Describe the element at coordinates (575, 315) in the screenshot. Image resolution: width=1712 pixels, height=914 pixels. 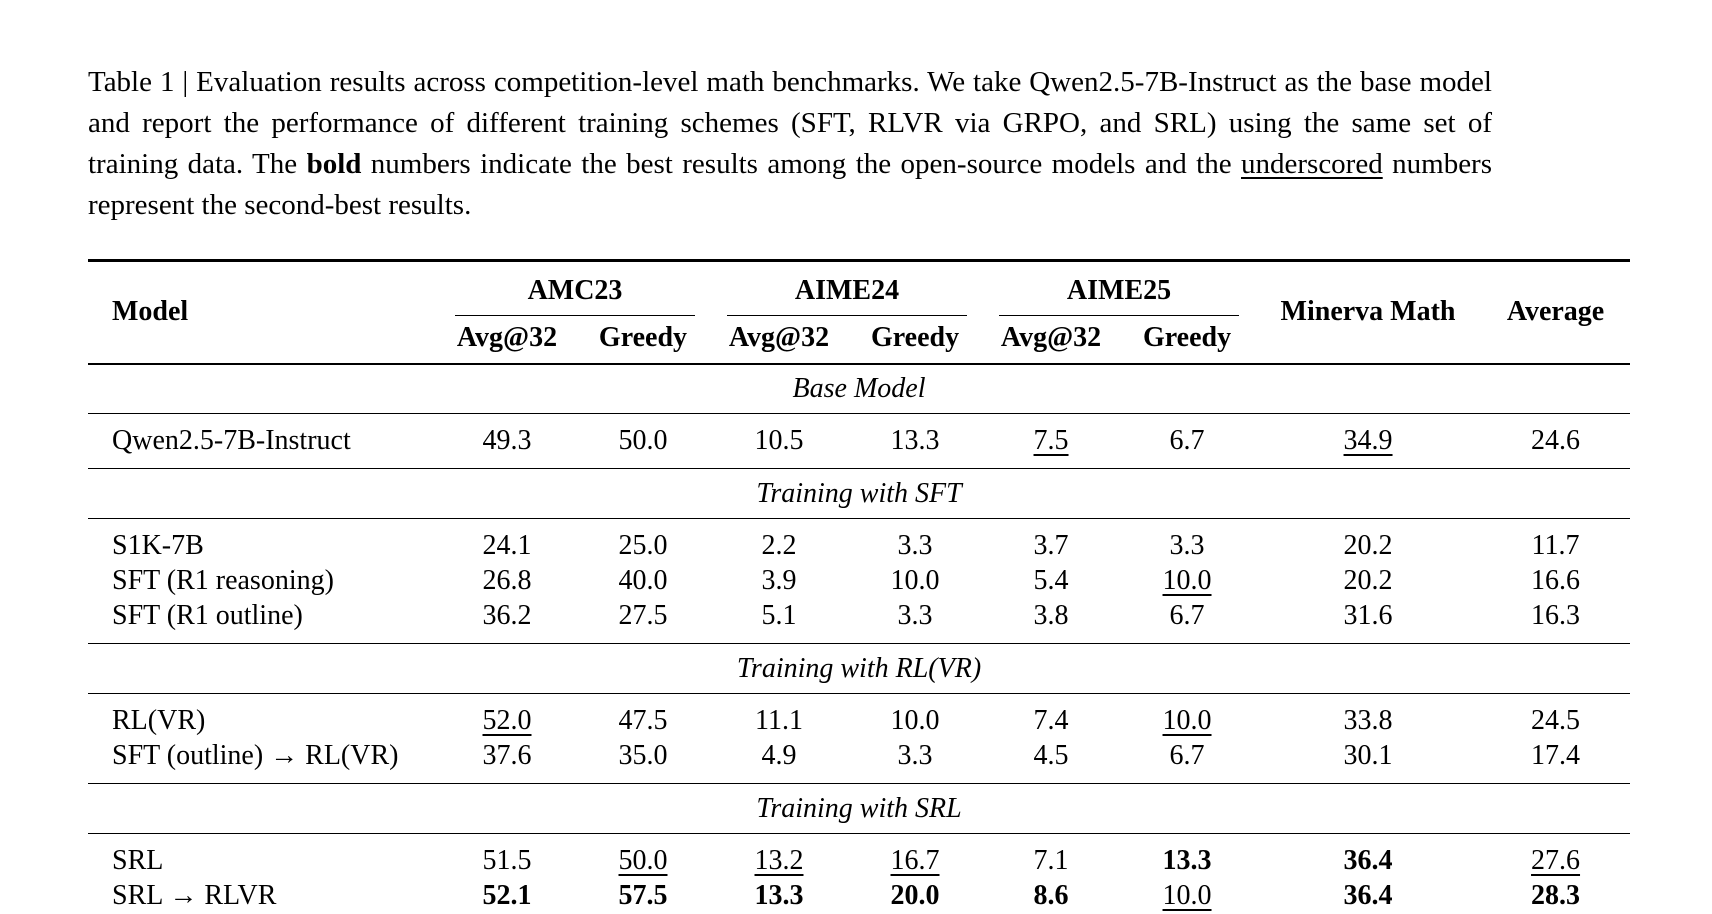
I see `cmidrule-amc23` at that location.